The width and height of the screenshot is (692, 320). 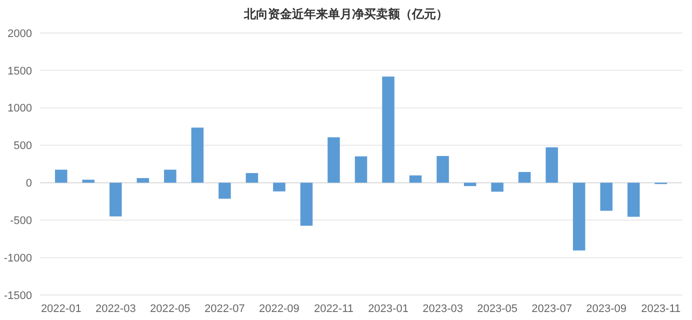 What do you see at coordinates (388, 309) in the screenshot?
I see `x-tick-label: 2023-01` at bounding box center [388, 309].